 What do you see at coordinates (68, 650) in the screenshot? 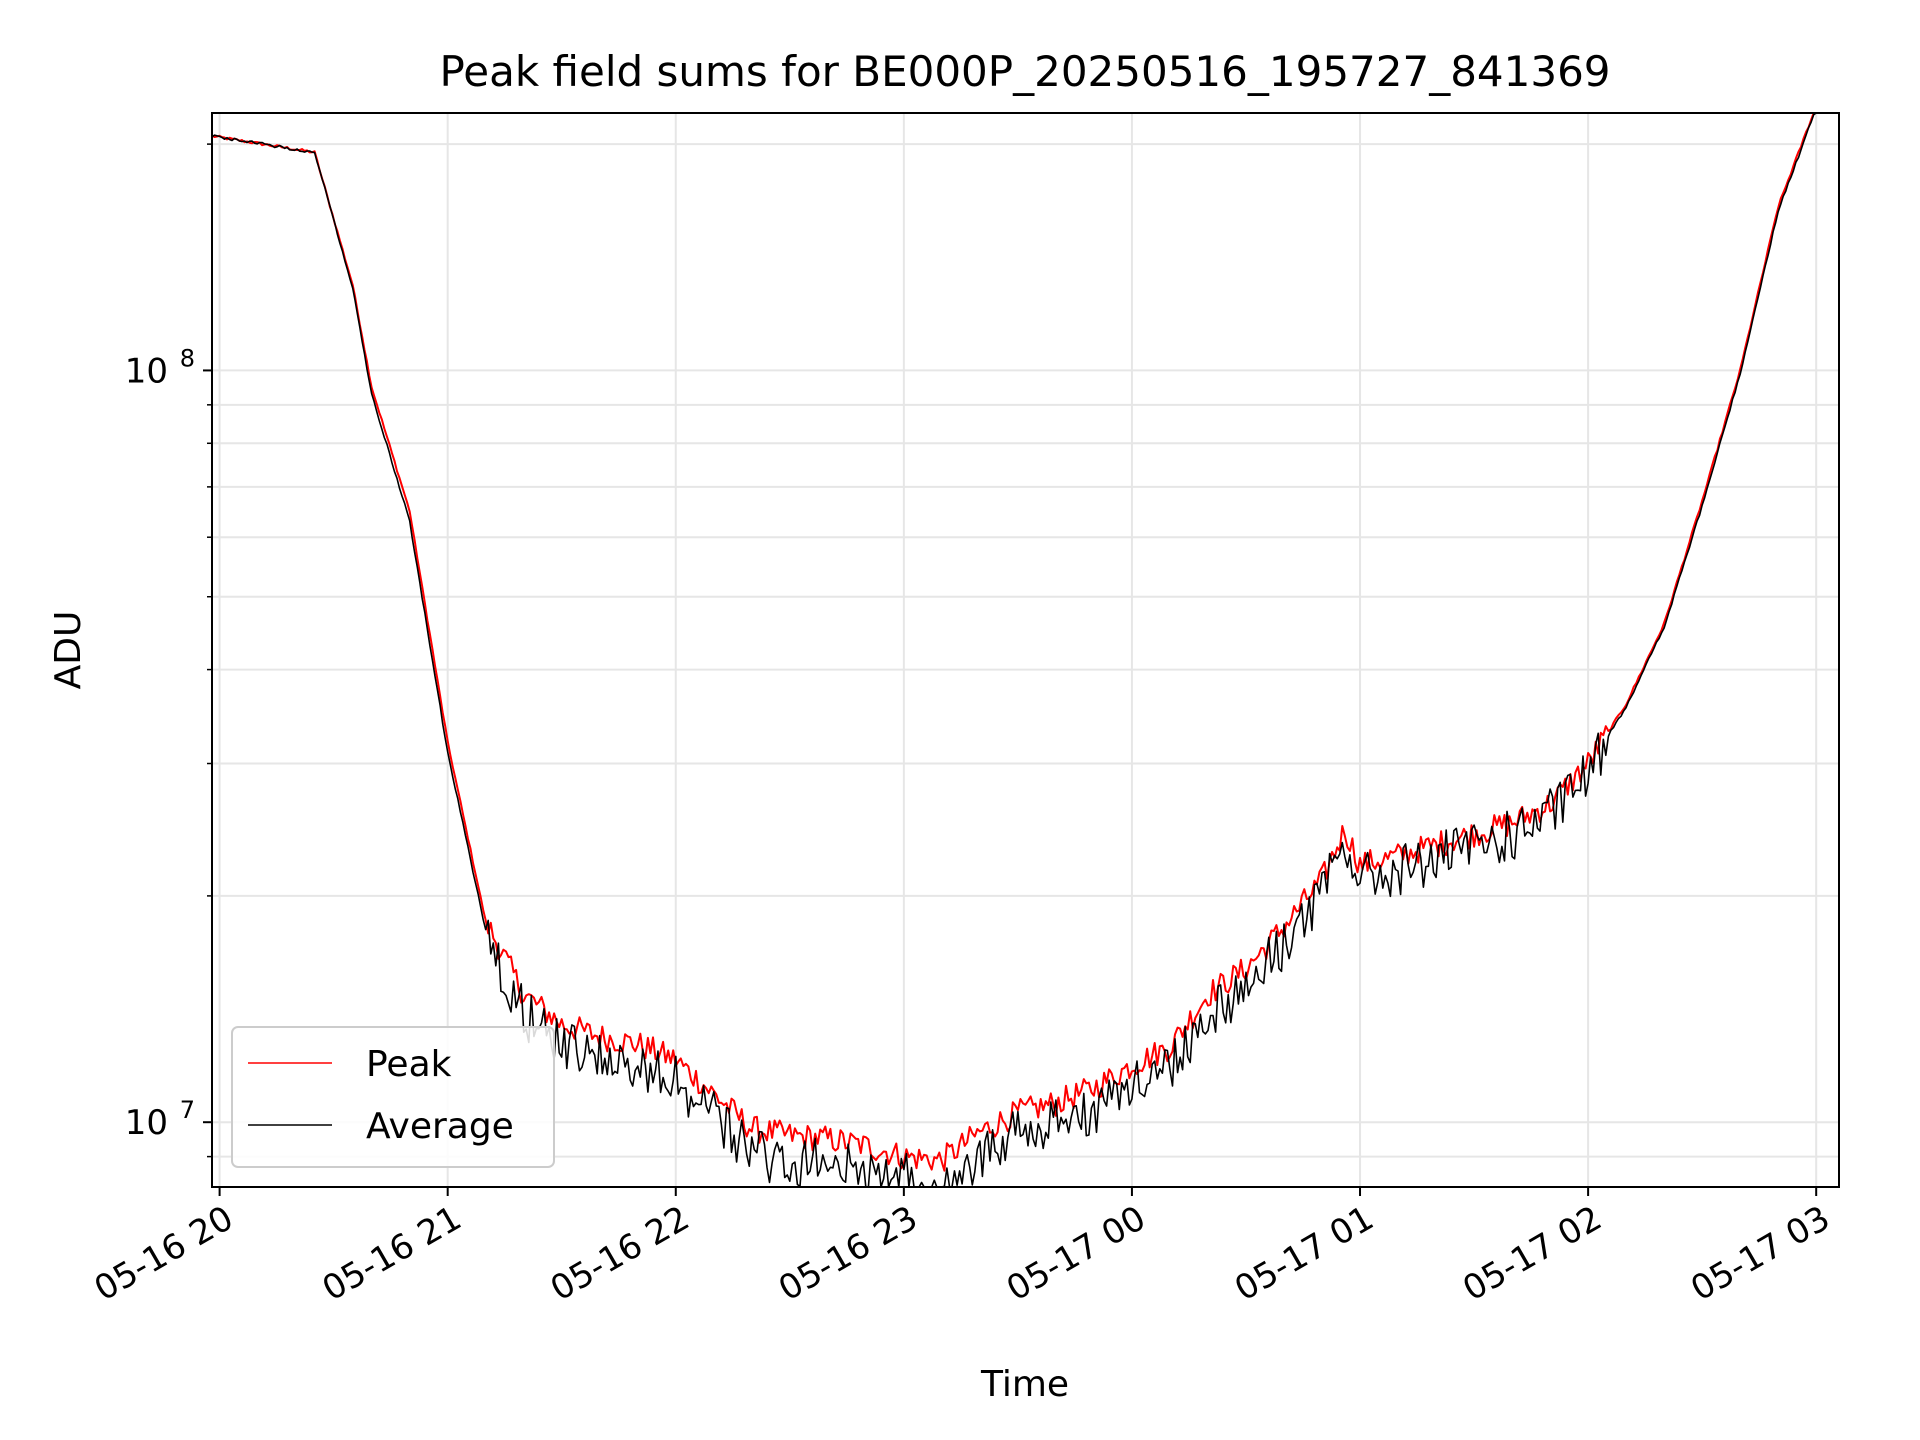
I see `y-axis-label: ADU` at bounding box center [68, 650].